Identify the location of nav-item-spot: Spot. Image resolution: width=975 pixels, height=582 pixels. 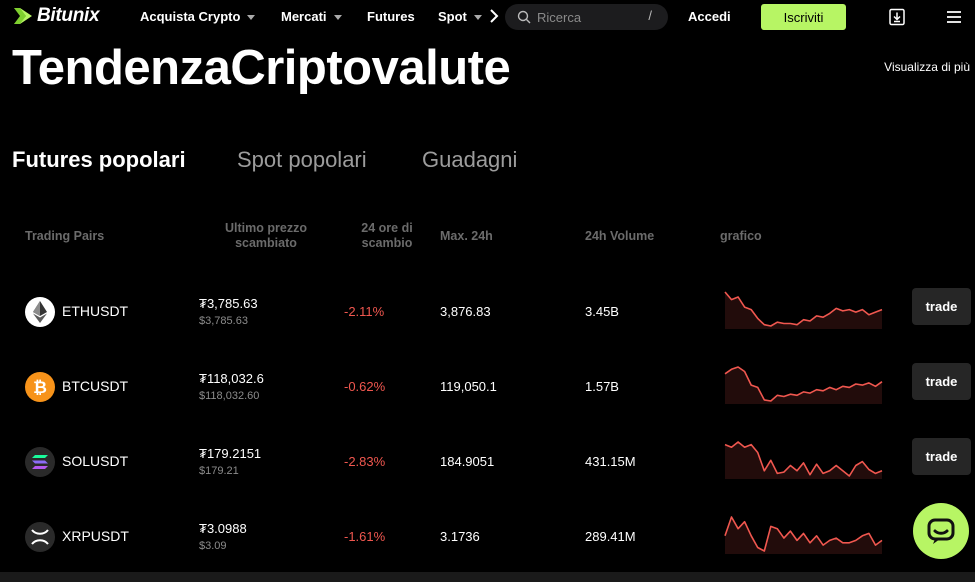
(460, 16).